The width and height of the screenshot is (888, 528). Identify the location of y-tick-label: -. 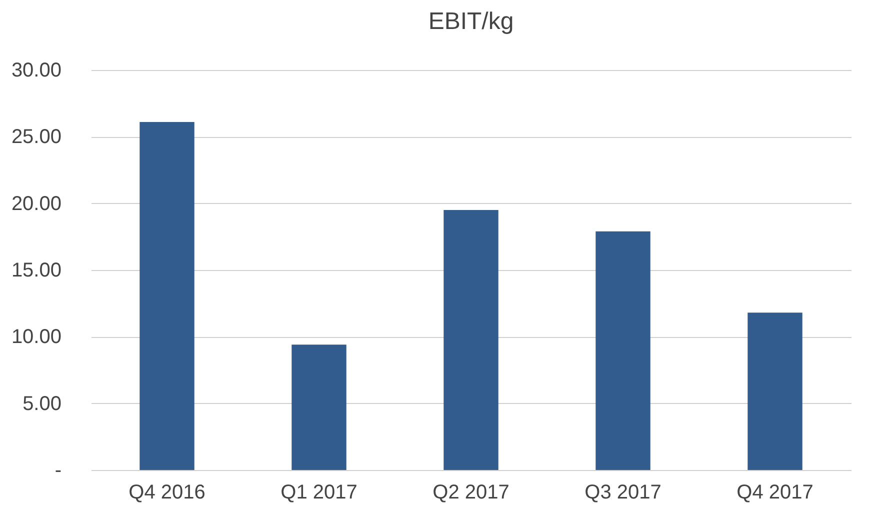
(58, 471).